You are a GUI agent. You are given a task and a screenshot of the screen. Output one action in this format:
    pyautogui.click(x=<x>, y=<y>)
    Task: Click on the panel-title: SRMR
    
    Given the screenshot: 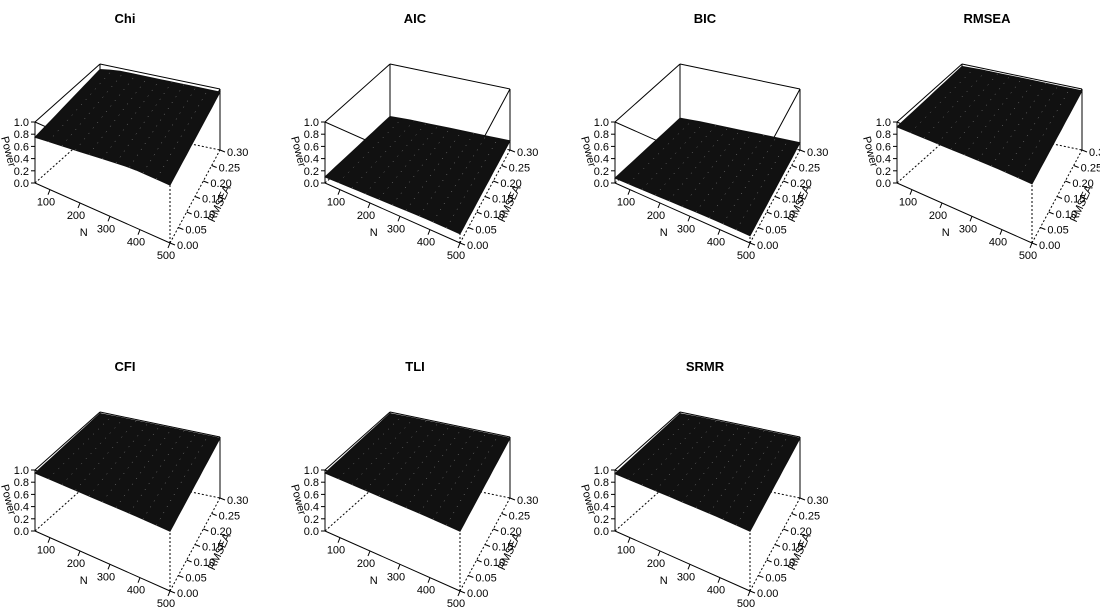 What is the action you would take?
    pyautogui.click(x=705, y=366)
    